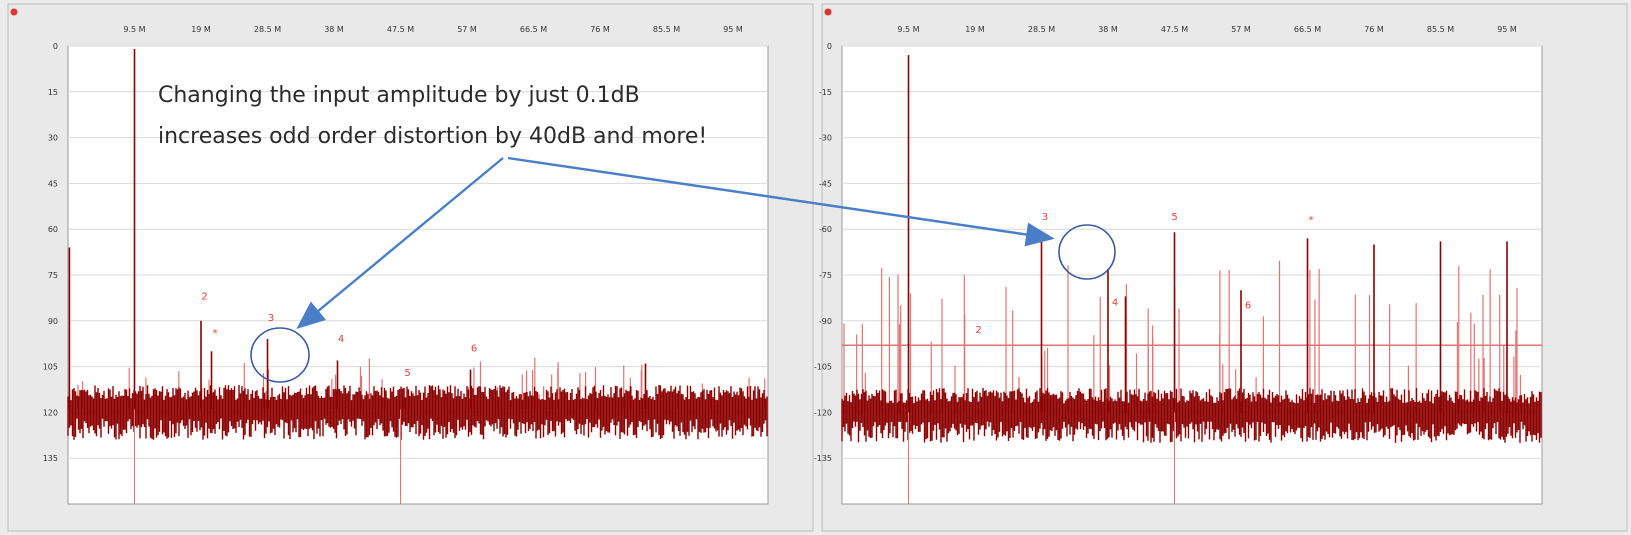  Describe the element at coordinates (781, 201) in the screenshot. I see `arrow-to-right-circle` at that location.